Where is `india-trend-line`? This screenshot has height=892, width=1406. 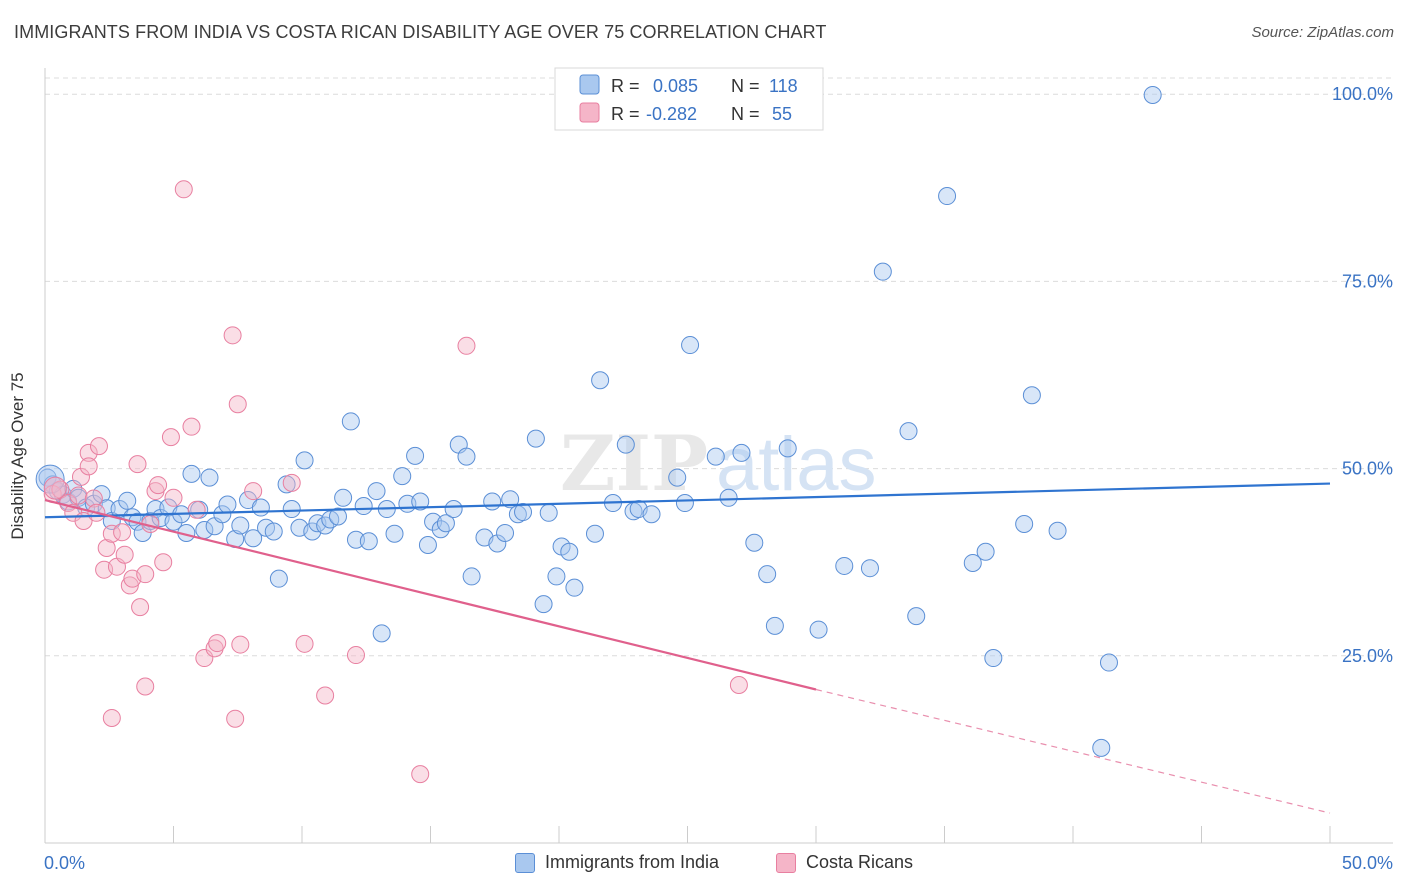
india-trend-line is located at coordinates (687, 500).